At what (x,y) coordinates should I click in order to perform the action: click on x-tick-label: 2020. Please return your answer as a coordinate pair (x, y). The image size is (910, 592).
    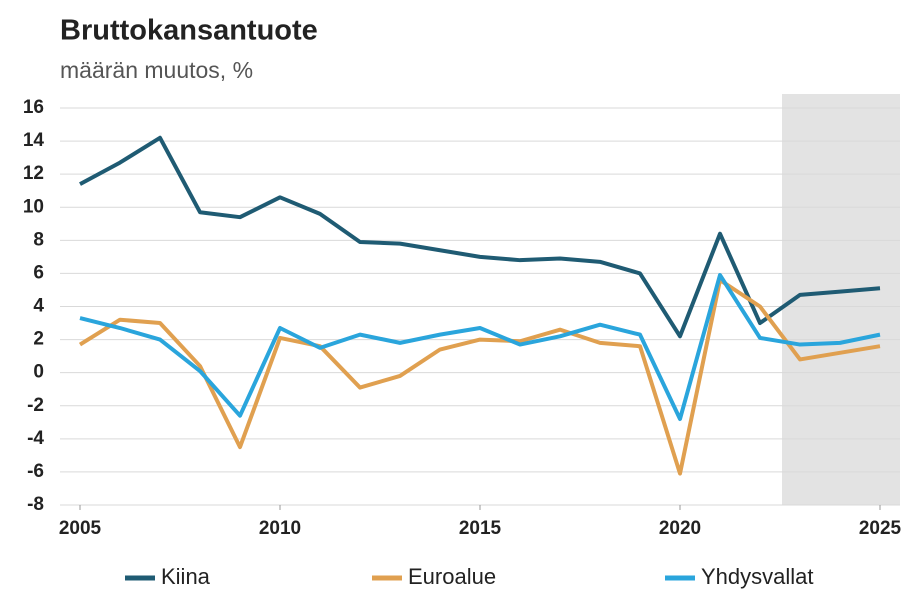
    Looking at the image, I should click on (680, 528).